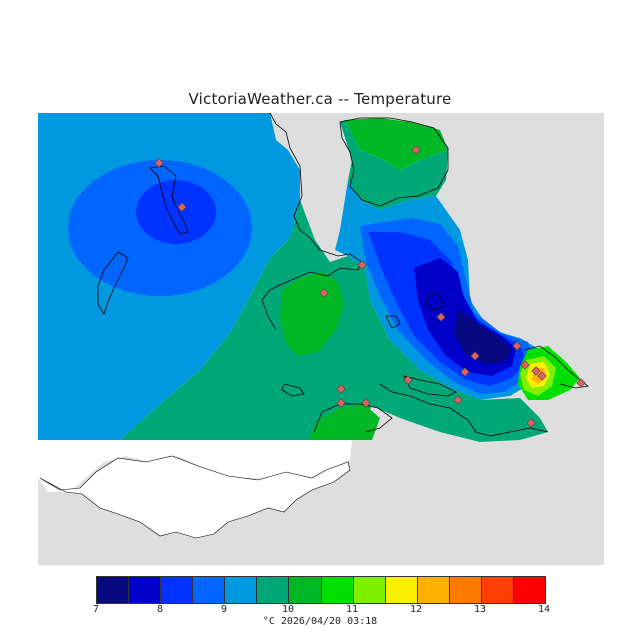 The height and width of the screenshot is (640, 640). I want to click on contour-band-8-8-5-west, so click(176, 212).